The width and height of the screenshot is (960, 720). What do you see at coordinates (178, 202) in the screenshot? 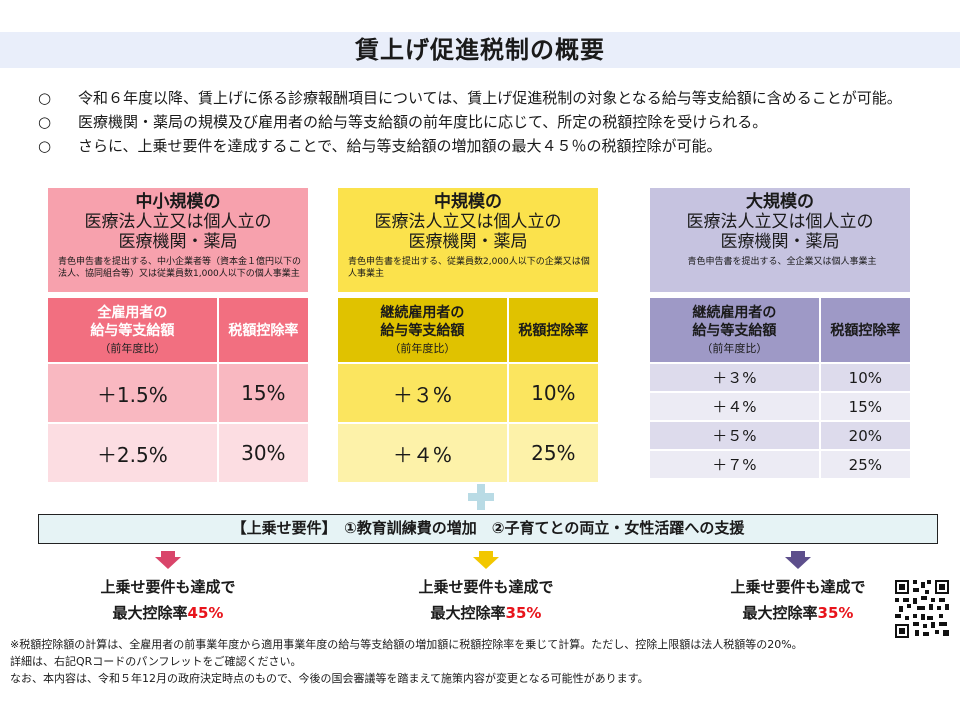
I see `column-heading: 中小規模の` at bounding box center [178, 202].